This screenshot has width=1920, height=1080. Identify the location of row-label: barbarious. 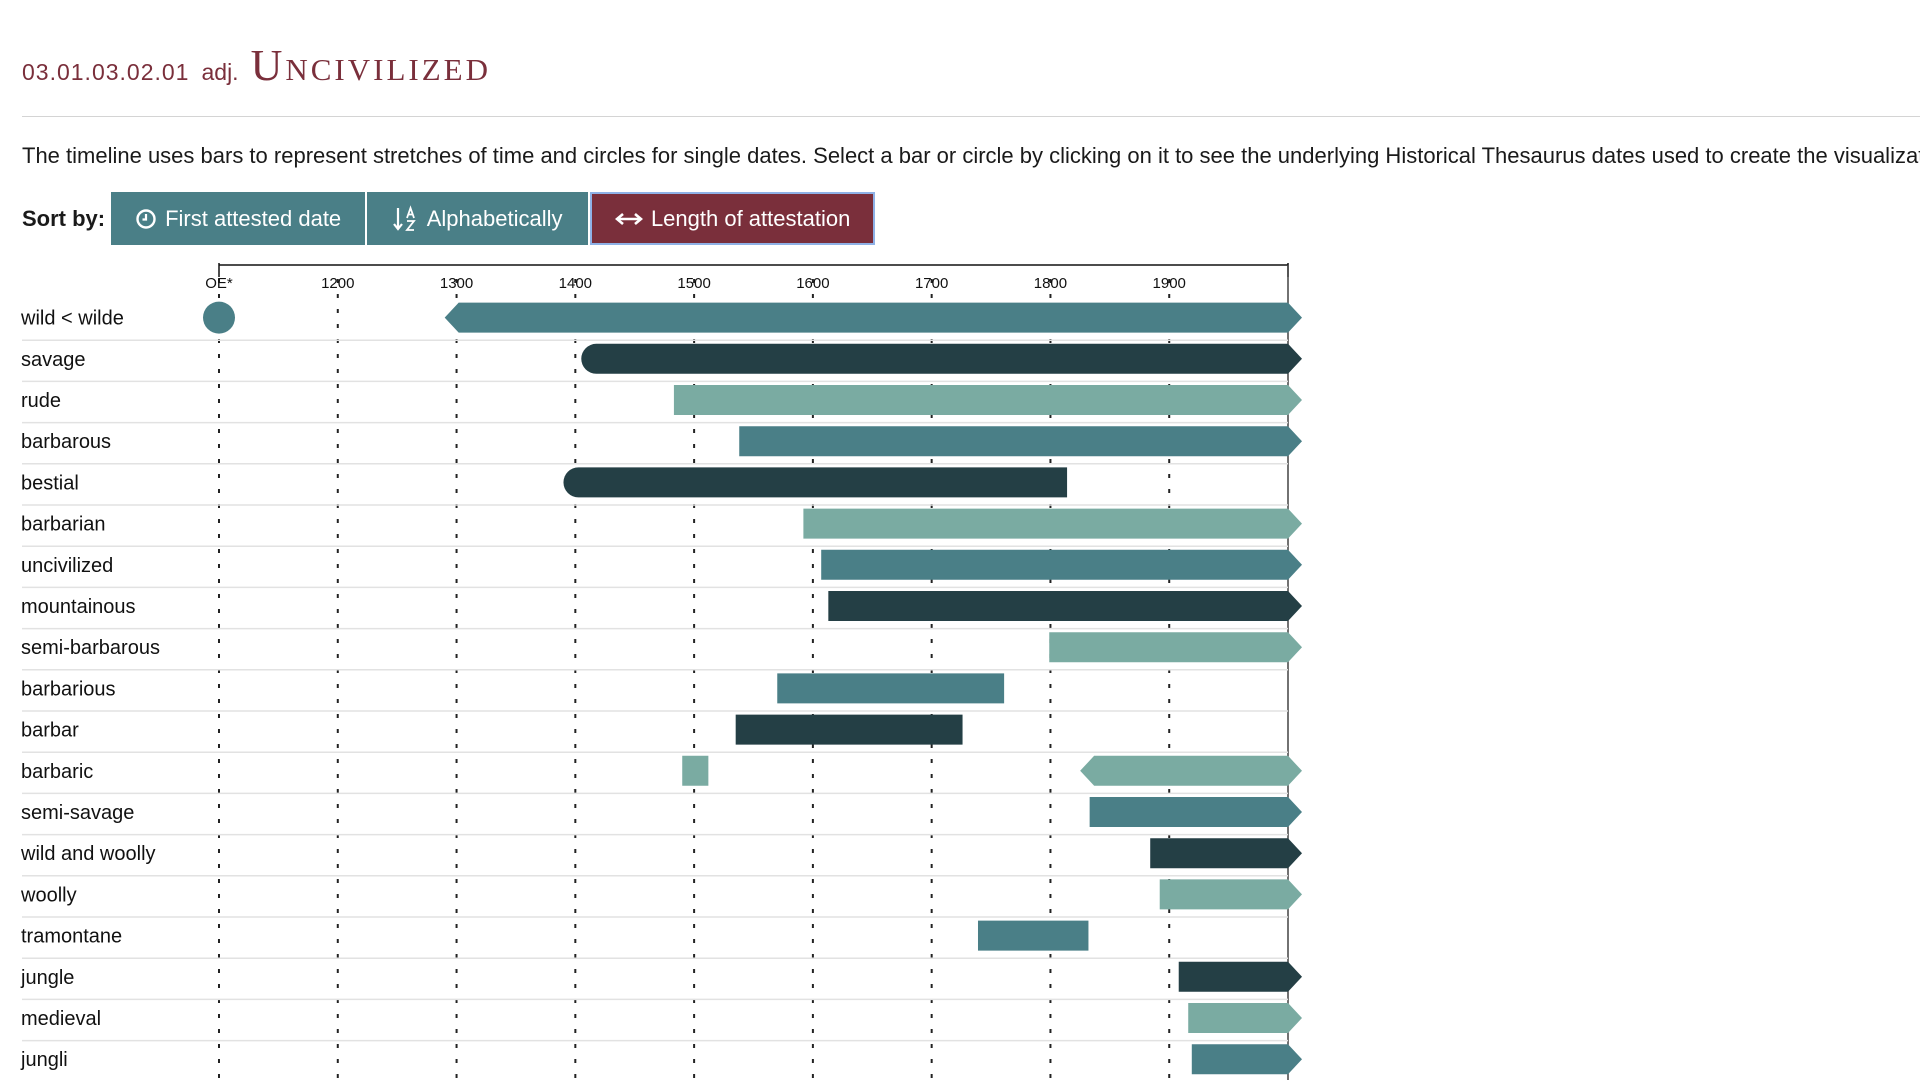
(68, 689).